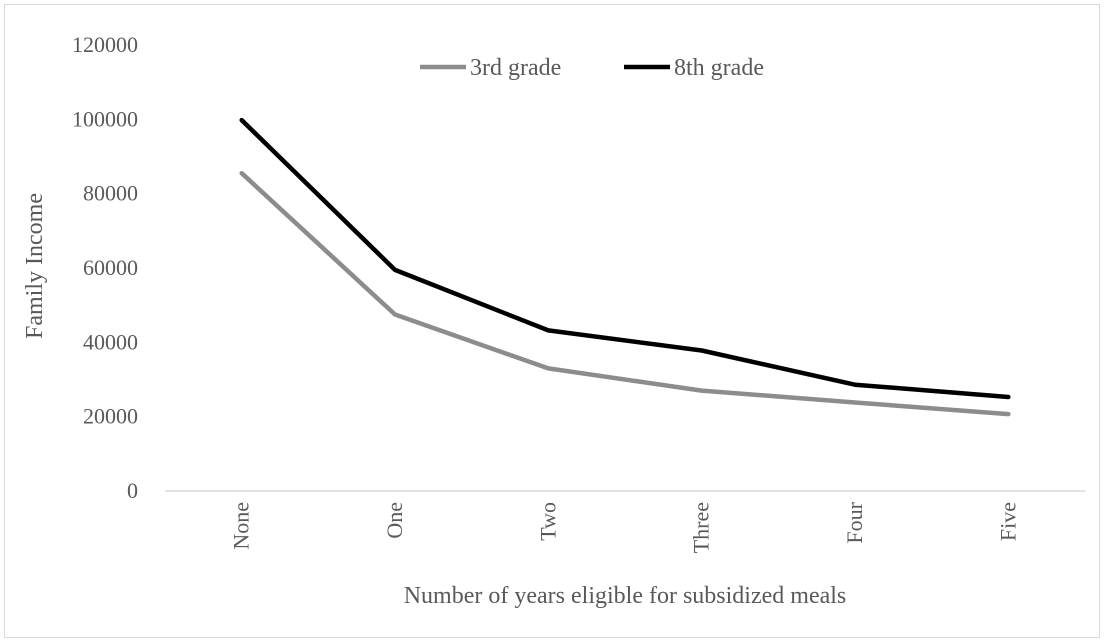  Describe the element at coordinates (105, 118) in the screenshot. I see `y-tick-label: 100000` at that location.